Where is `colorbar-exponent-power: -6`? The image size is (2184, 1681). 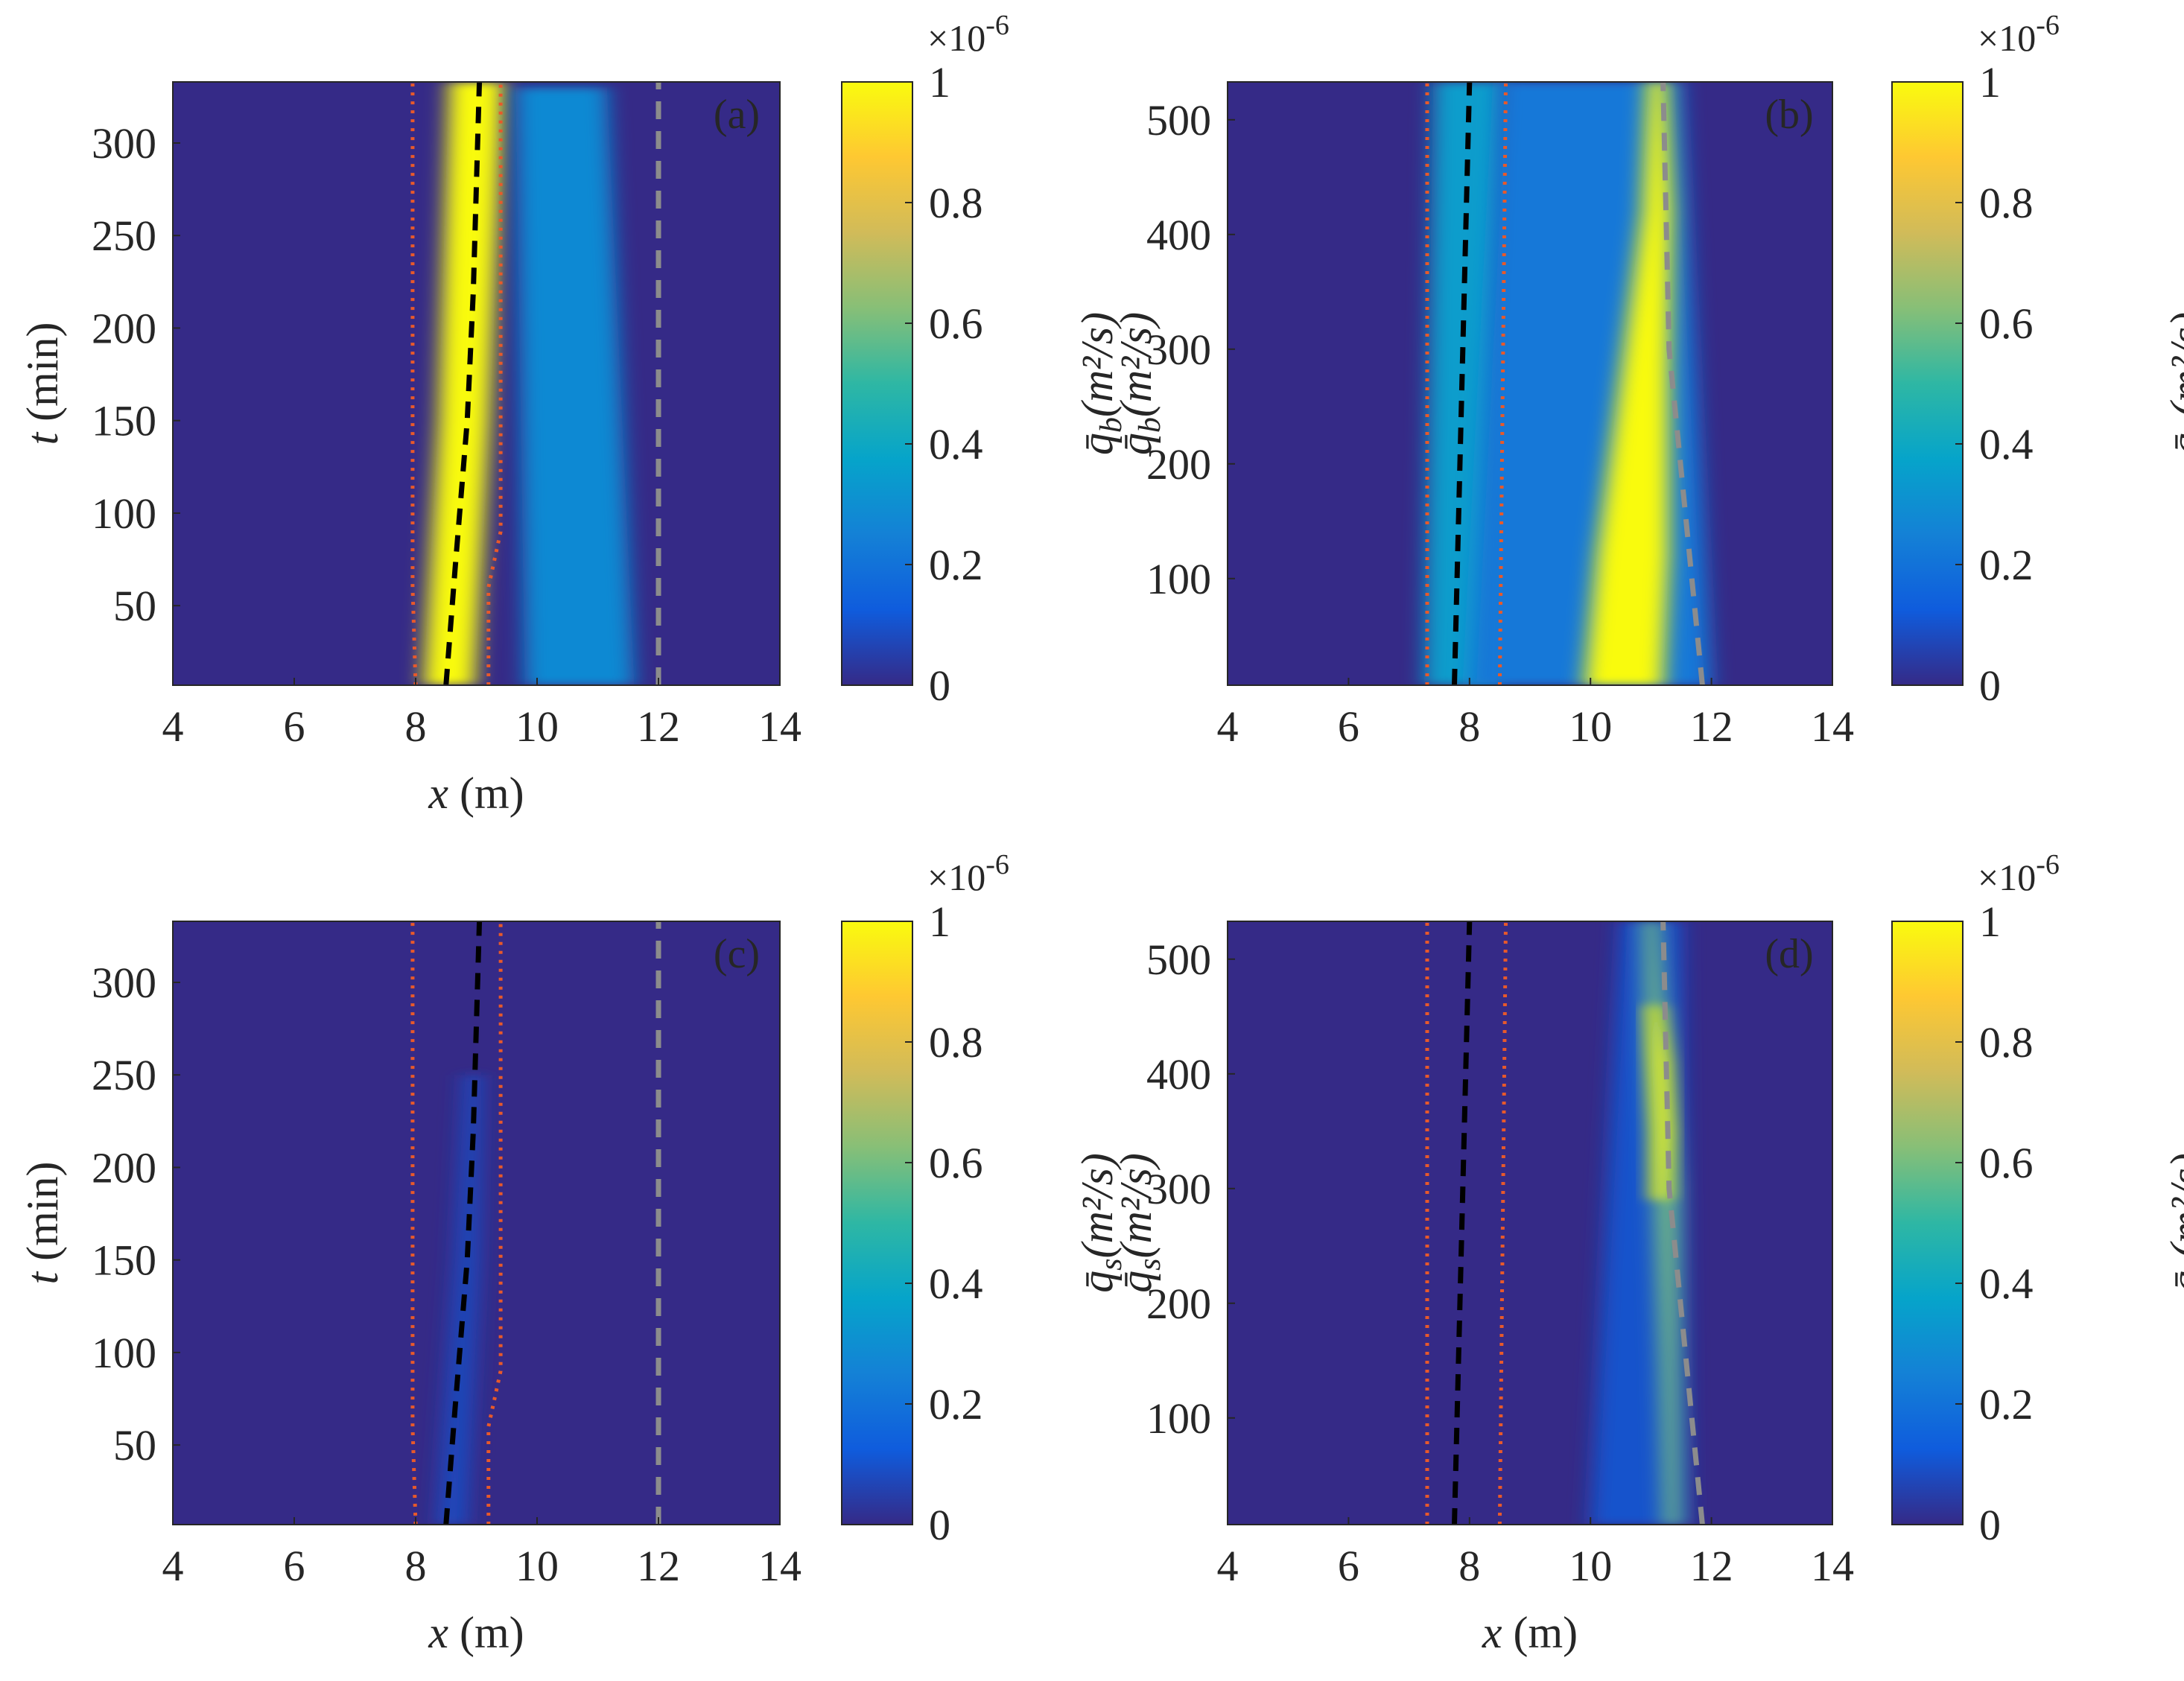
colorbar-exponent-power: -6 is located at coordinates (2048, 25).